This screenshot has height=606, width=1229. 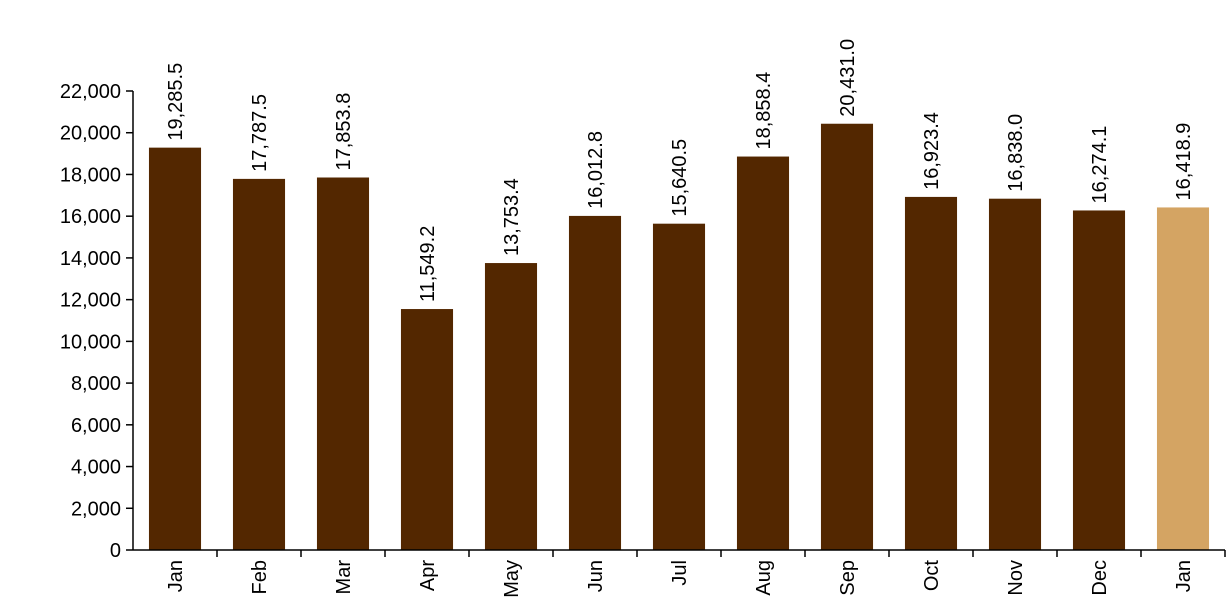 I want to click on data-label: 13,753.4, so click(x=512, y=217).